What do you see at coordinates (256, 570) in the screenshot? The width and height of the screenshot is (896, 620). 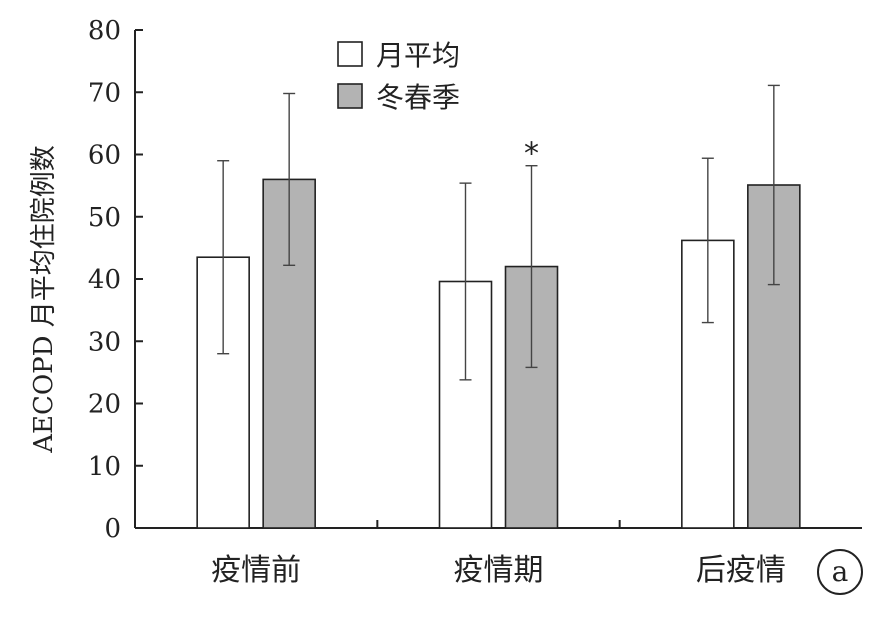 I see `x-tick-label: 疫情前` at bounding box center [256, 570].